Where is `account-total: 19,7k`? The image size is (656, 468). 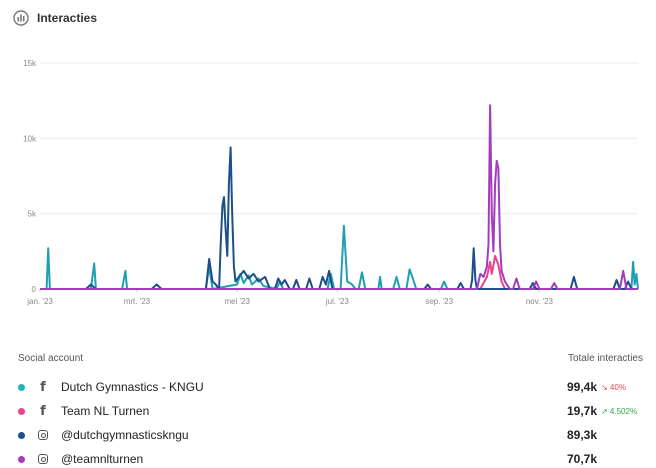
account-total: 19,7k is located at coordinates (581, 411).